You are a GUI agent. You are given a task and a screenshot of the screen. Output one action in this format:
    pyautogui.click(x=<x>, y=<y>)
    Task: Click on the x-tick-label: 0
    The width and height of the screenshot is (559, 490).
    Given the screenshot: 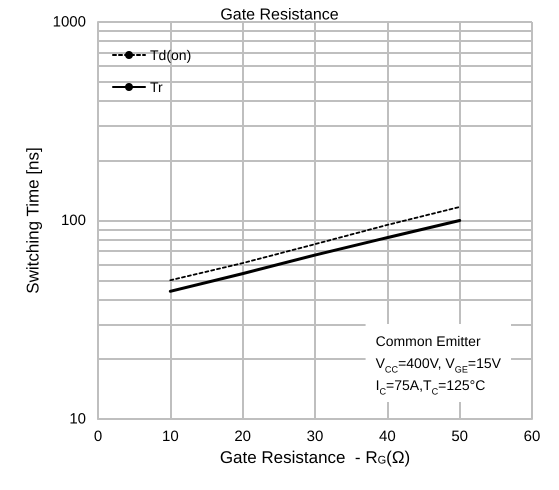 What is the action you would take?
    pyautogui.click(x=98, y=436)
    